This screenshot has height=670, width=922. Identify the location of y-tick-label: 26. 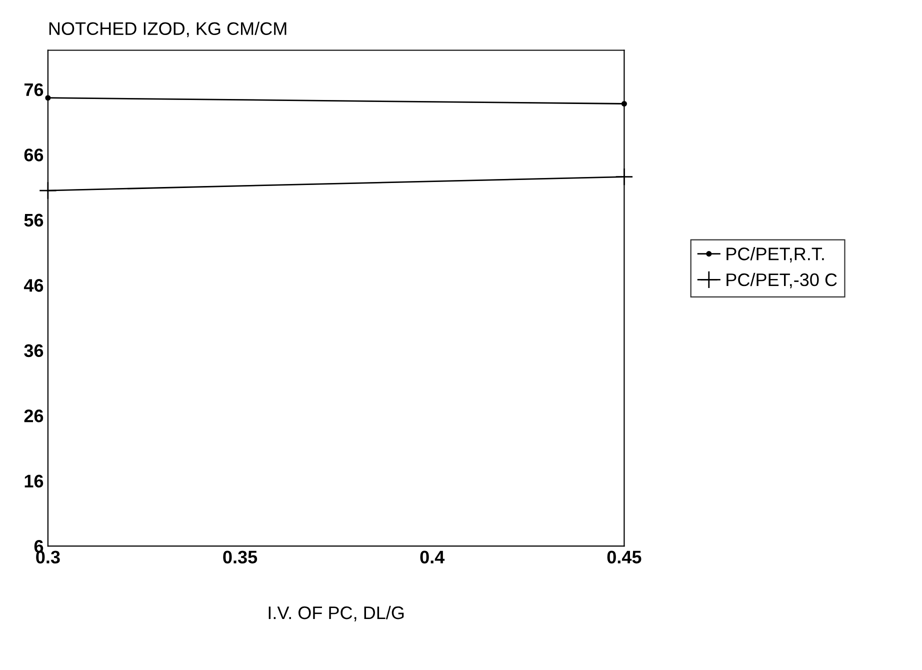
(34, 416).